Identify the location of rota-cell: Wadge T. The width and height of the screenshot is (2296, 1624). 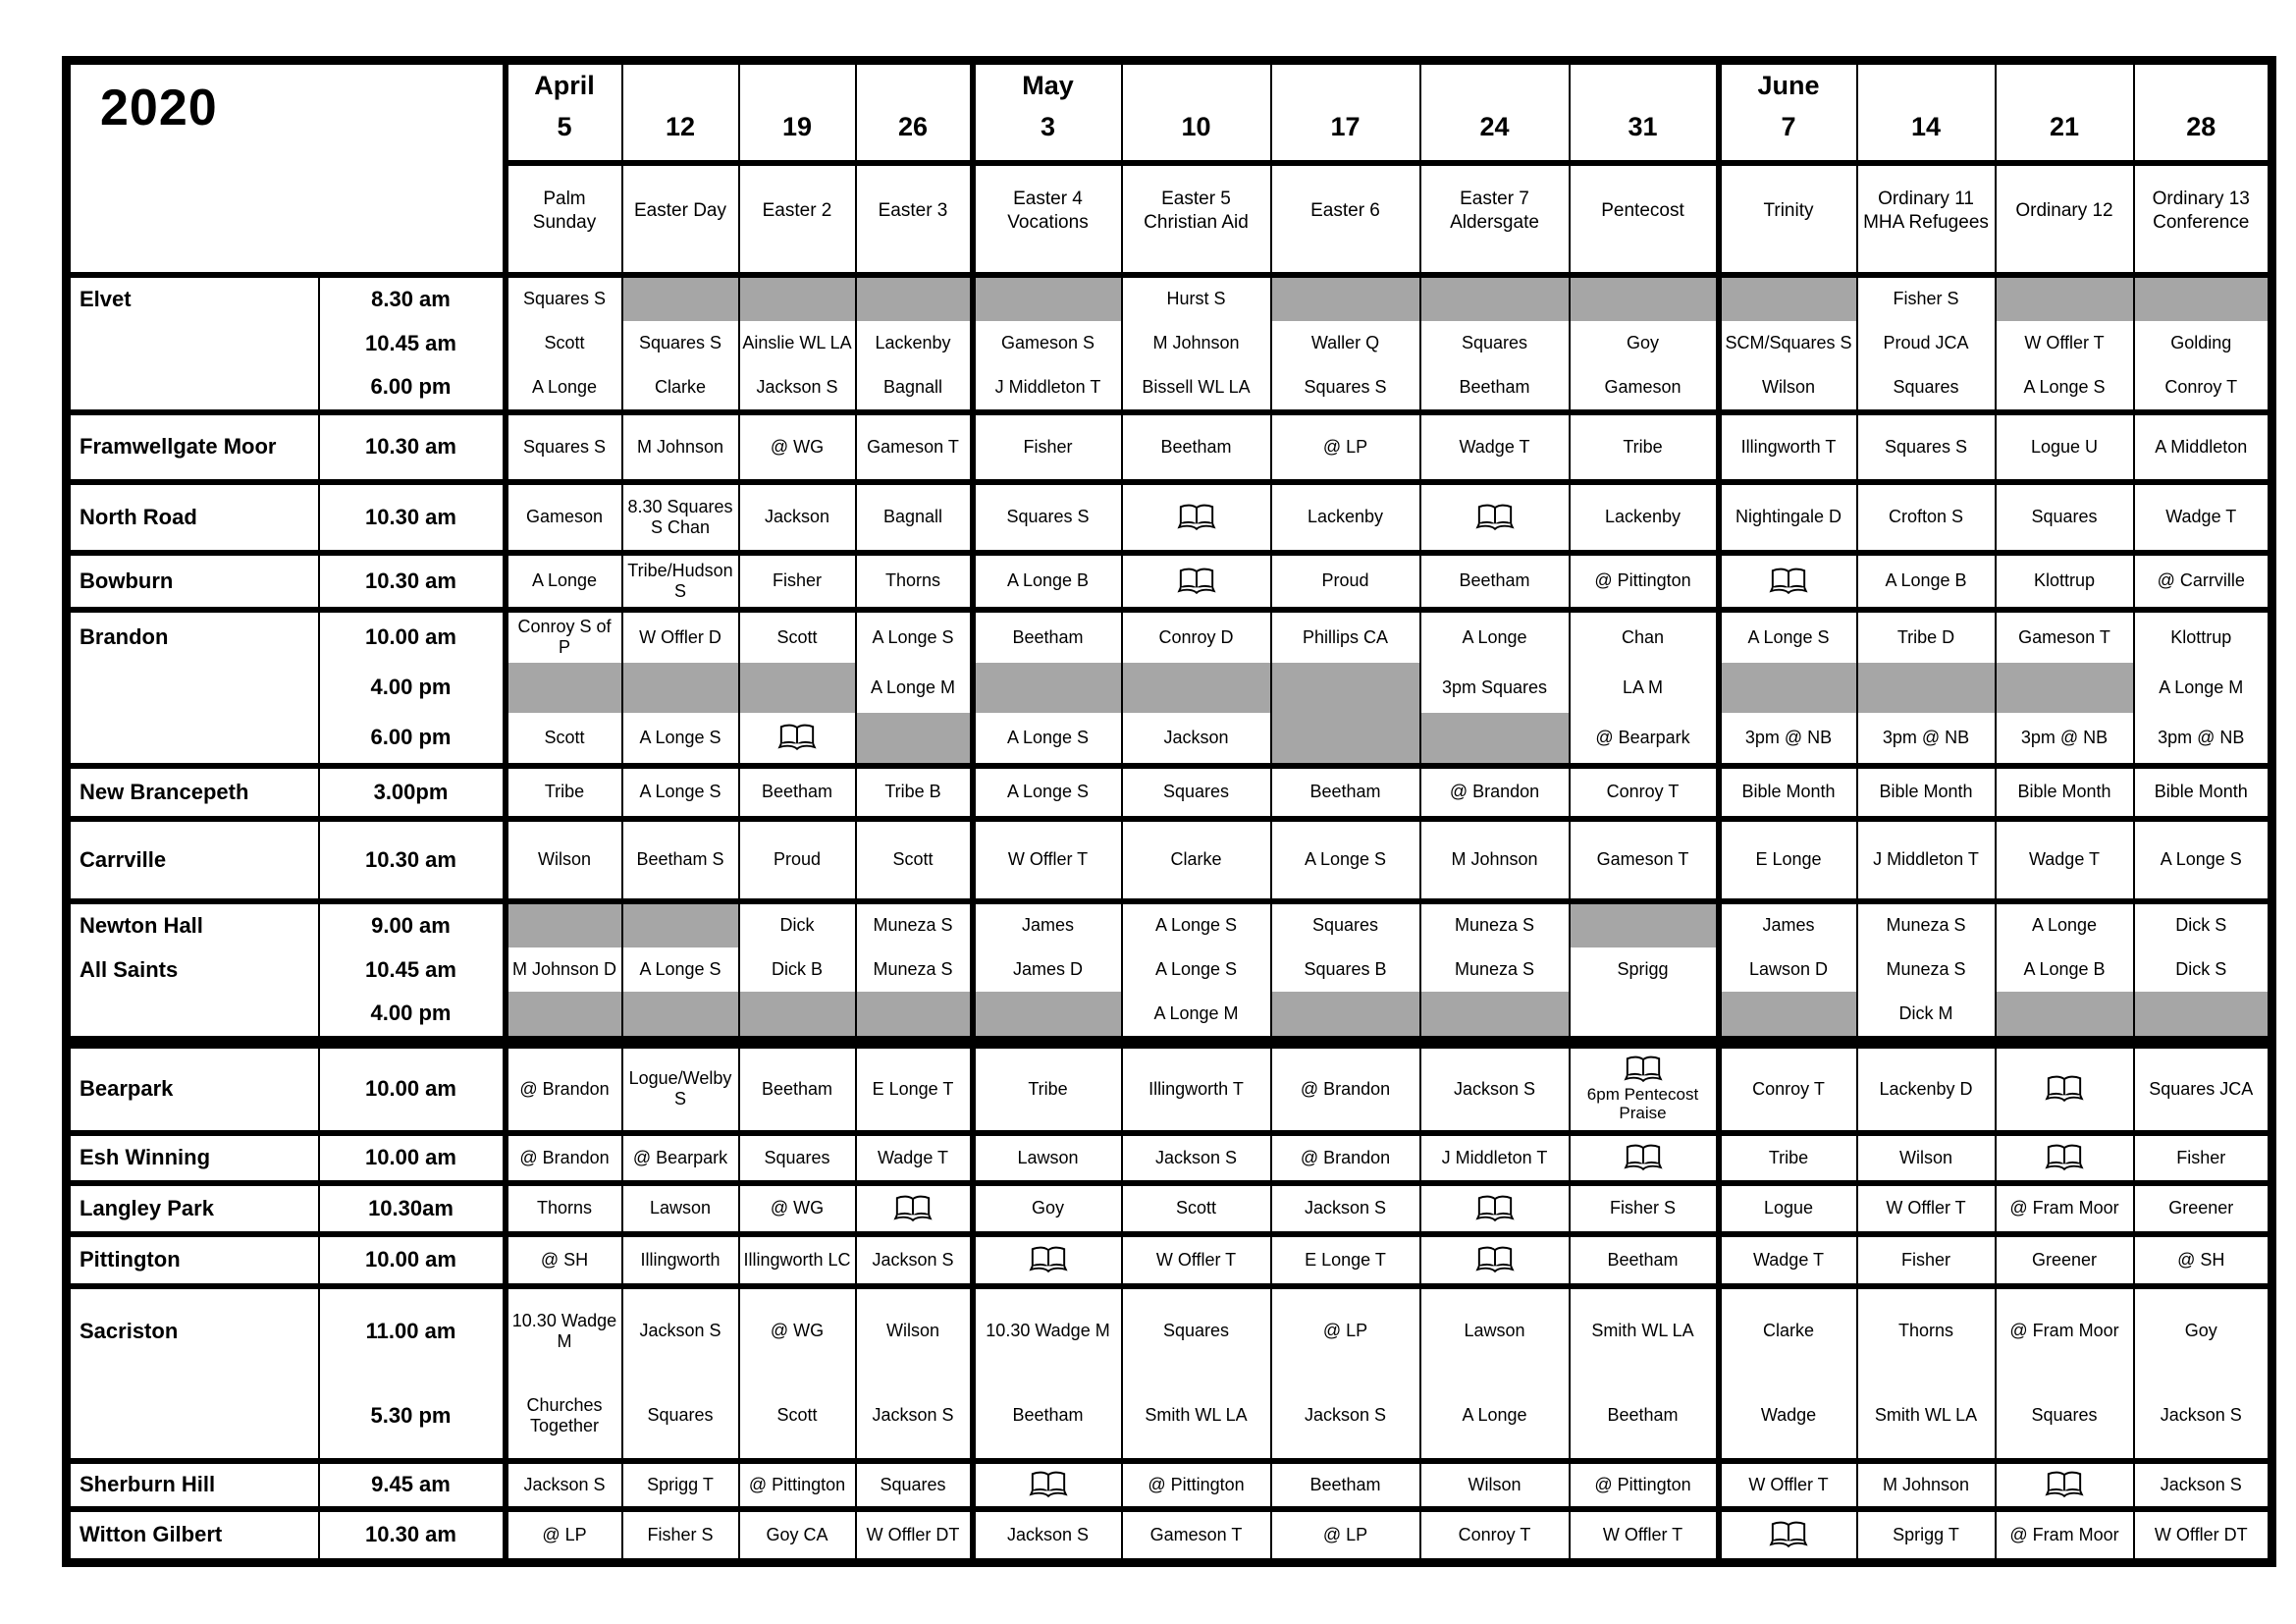
(2064, 858).